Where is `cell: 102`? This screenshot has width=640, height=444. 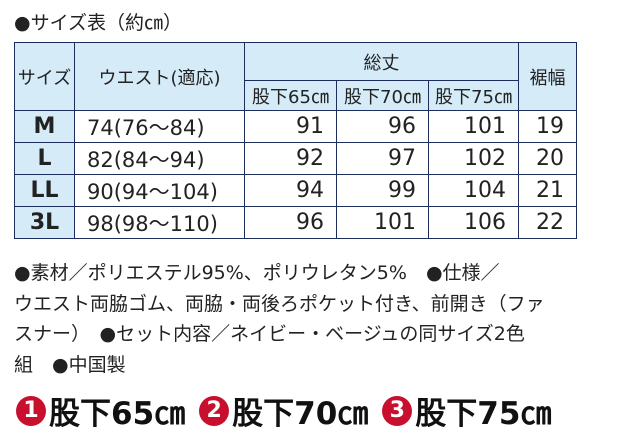 cell: 102 is located at coordinates (473, 158).